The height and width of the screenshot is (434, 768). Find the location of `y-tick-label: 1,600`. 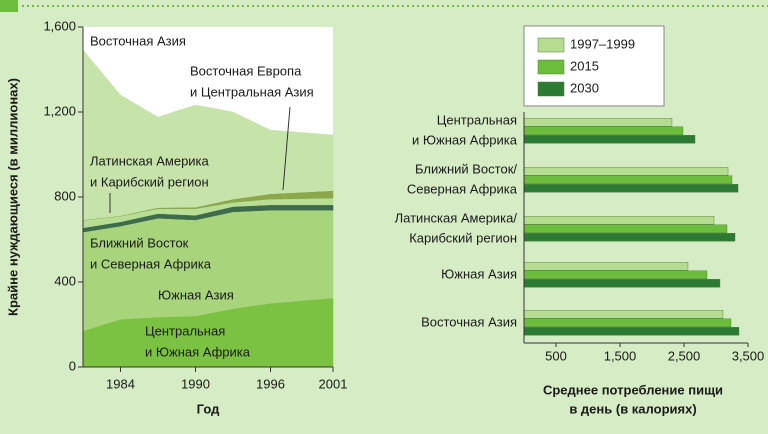

y-tick-label: 1,600 is located at coordinates (59, 25).